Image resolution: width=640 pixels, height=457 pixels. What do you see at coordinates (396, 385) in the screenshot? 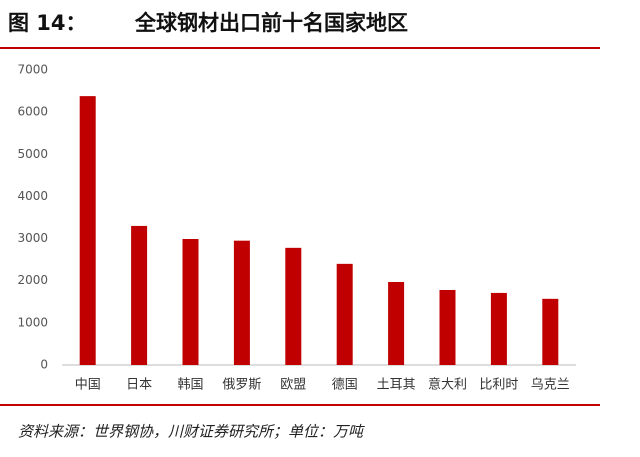
I see `x-tick-label: 土耳其` at bounding box center [396, 385].